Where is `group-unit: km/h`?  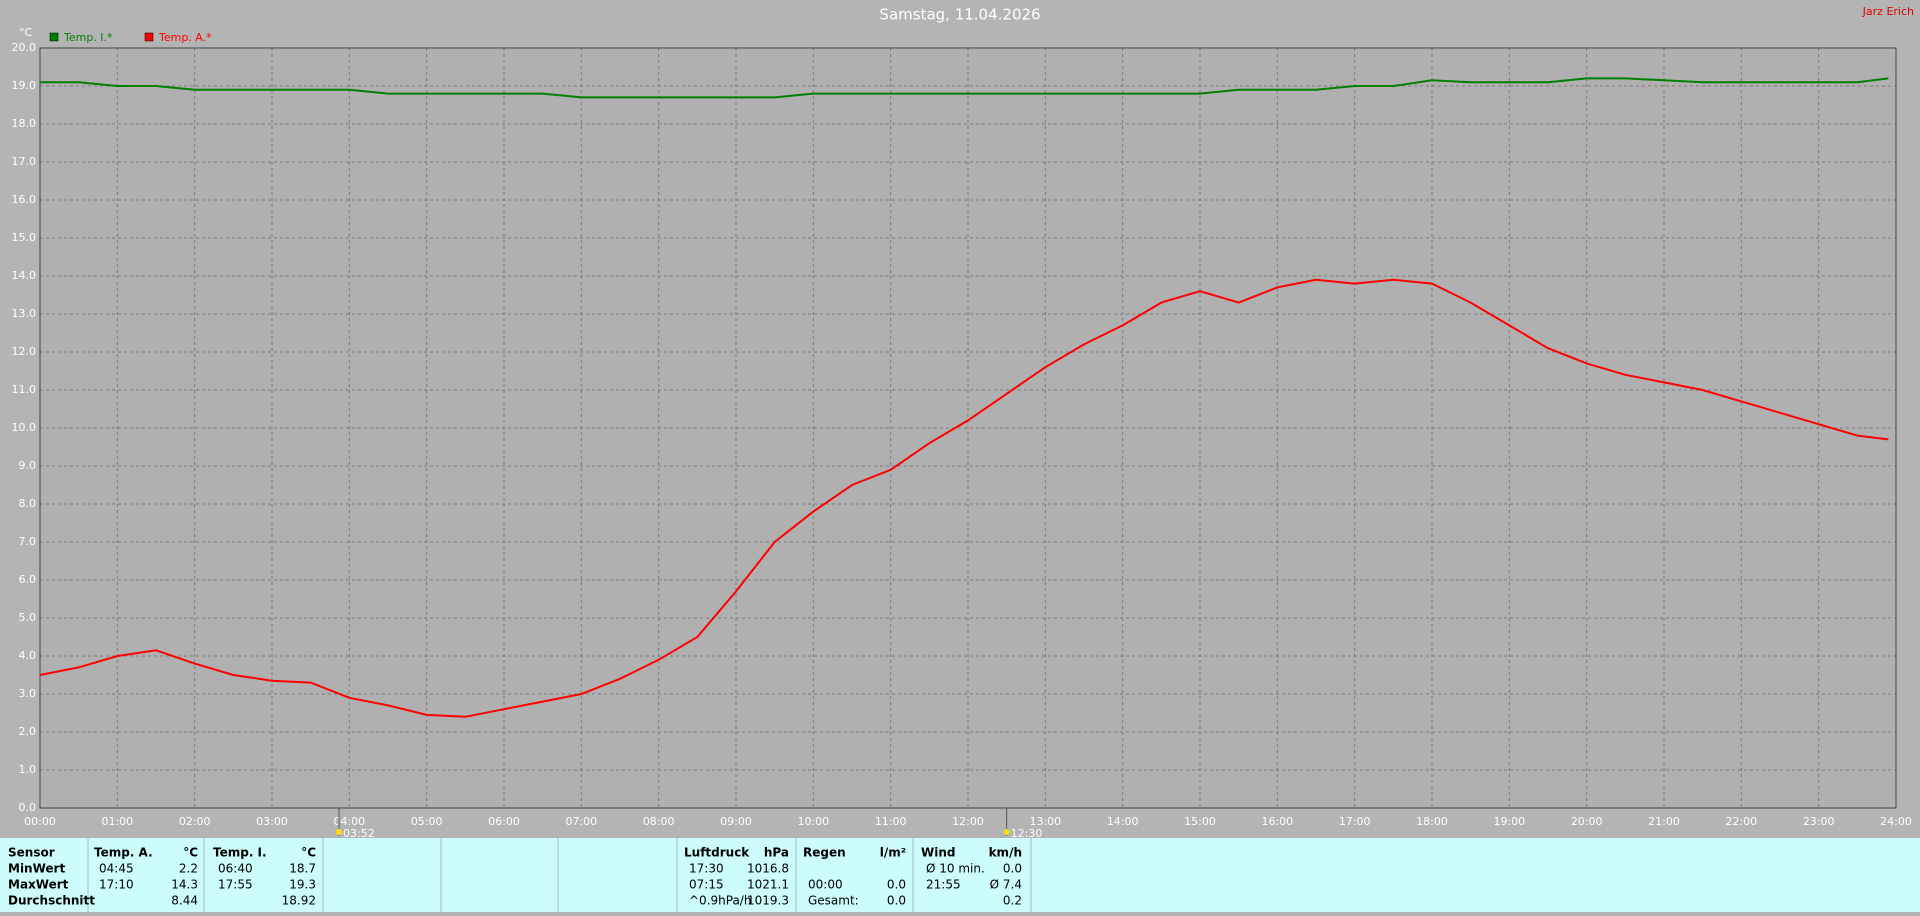 group-unit: km/h is located at coordinates (1005, 853).